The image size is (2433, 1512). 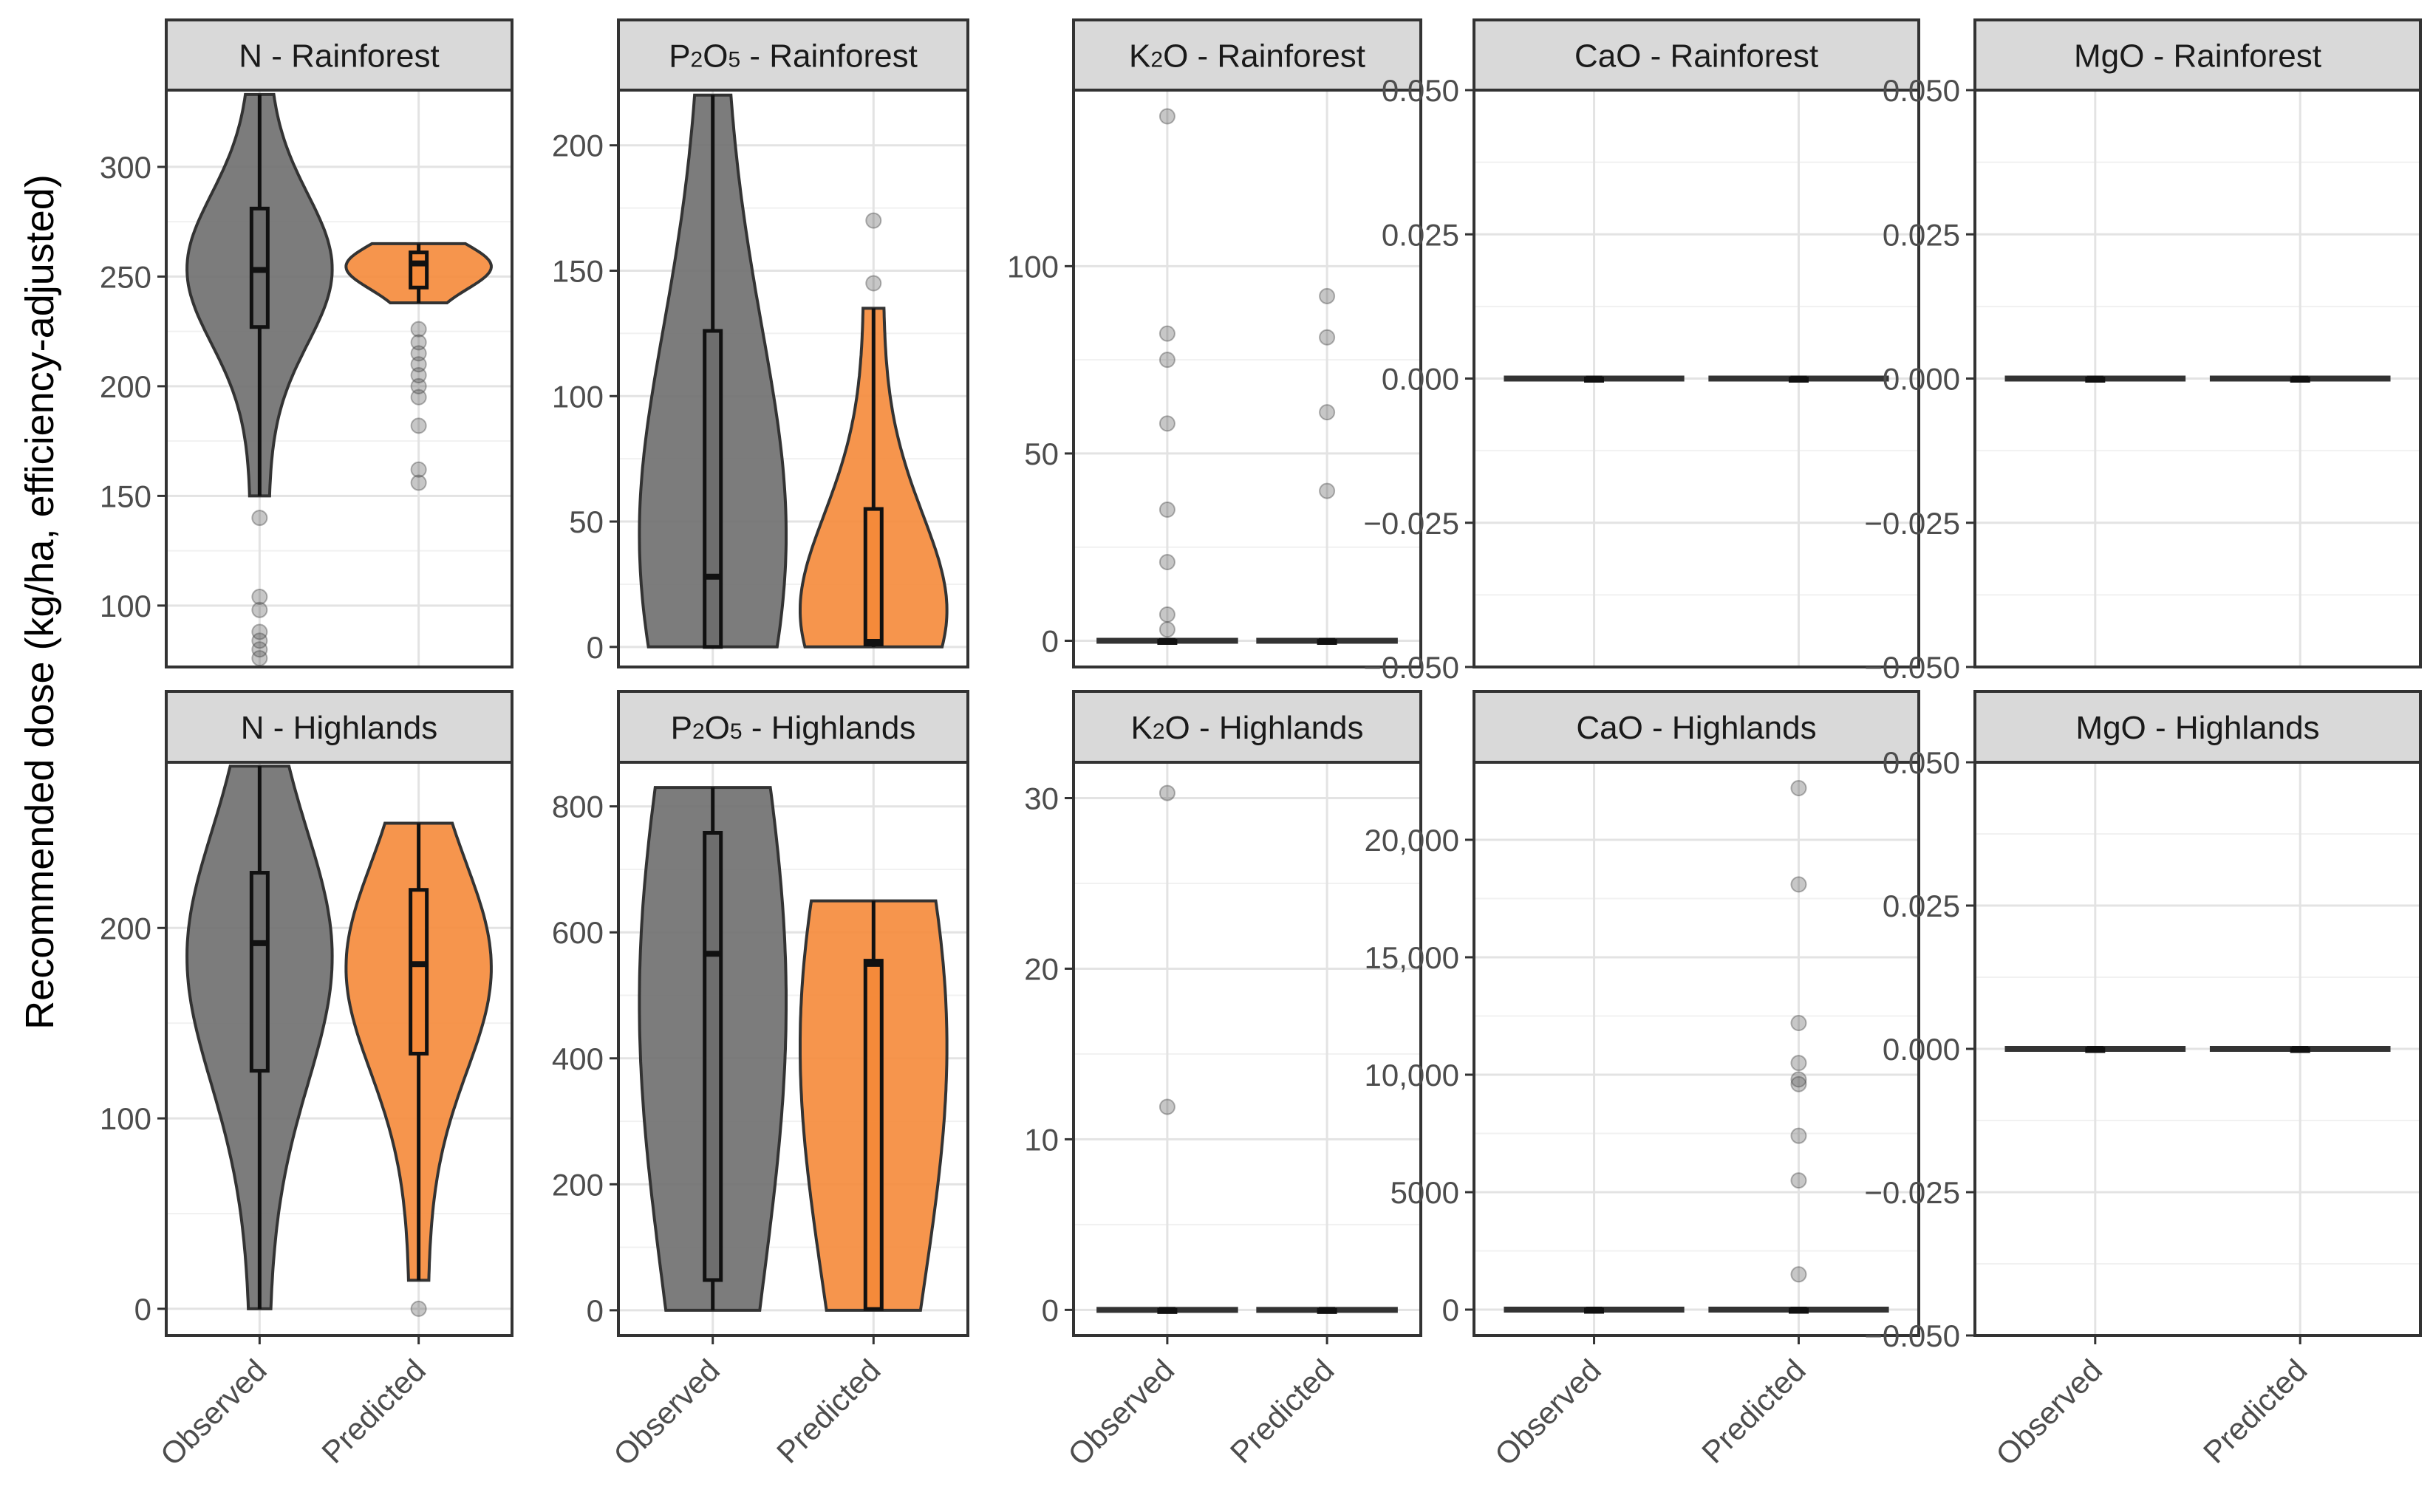 I want to click on facet-panel: 0 50 100 150 200 P2O5 - Rainforest, so click(x=760, y=343).